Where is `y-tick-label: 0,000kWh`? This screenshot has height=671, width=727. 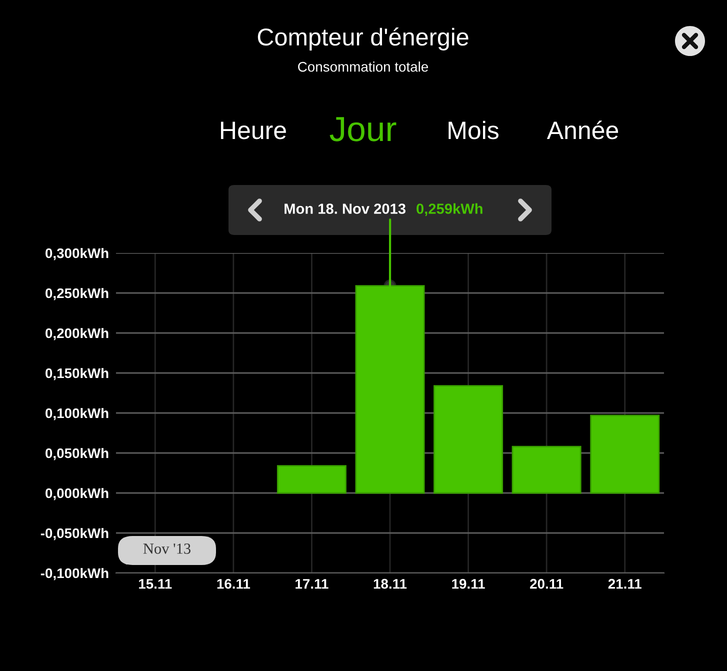 y-tick-label: 0,000kWh is located at coordinates (77, 494).